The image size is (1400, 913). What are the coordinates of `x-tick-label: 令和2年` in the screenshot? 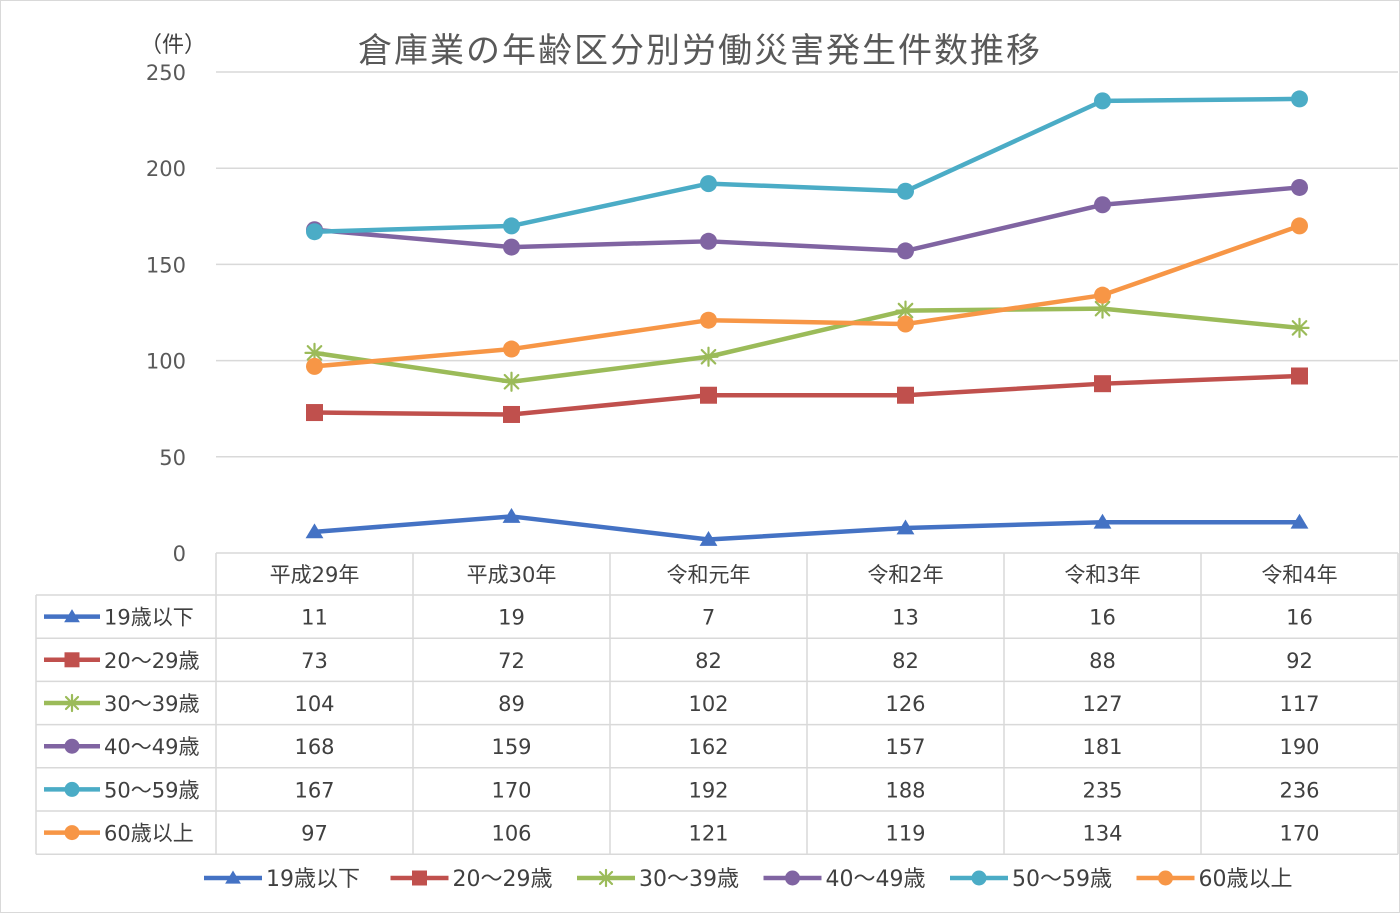 It's located at (905, 575).